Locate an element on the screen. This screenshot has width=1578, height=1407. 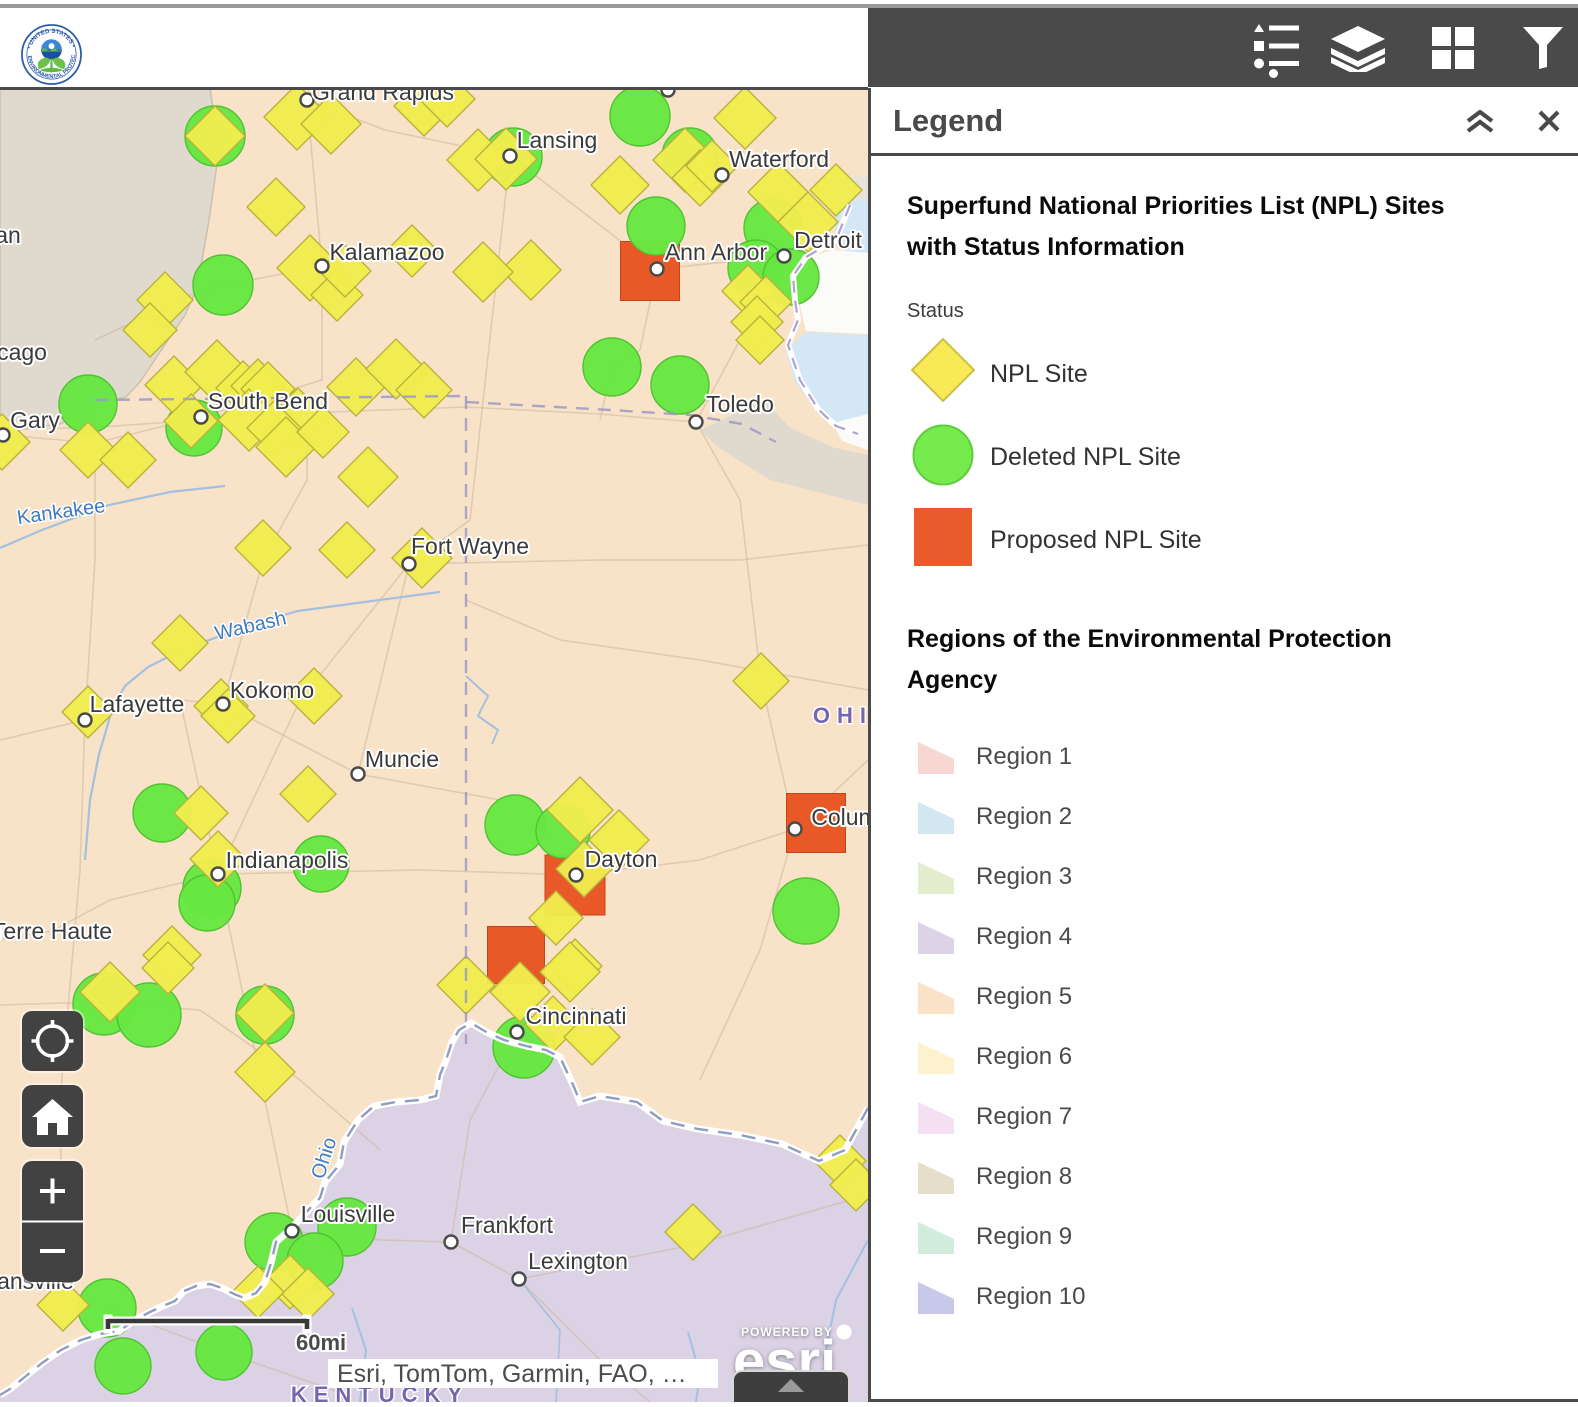
svg-text: Lansing is located at coordinates (557, 140).